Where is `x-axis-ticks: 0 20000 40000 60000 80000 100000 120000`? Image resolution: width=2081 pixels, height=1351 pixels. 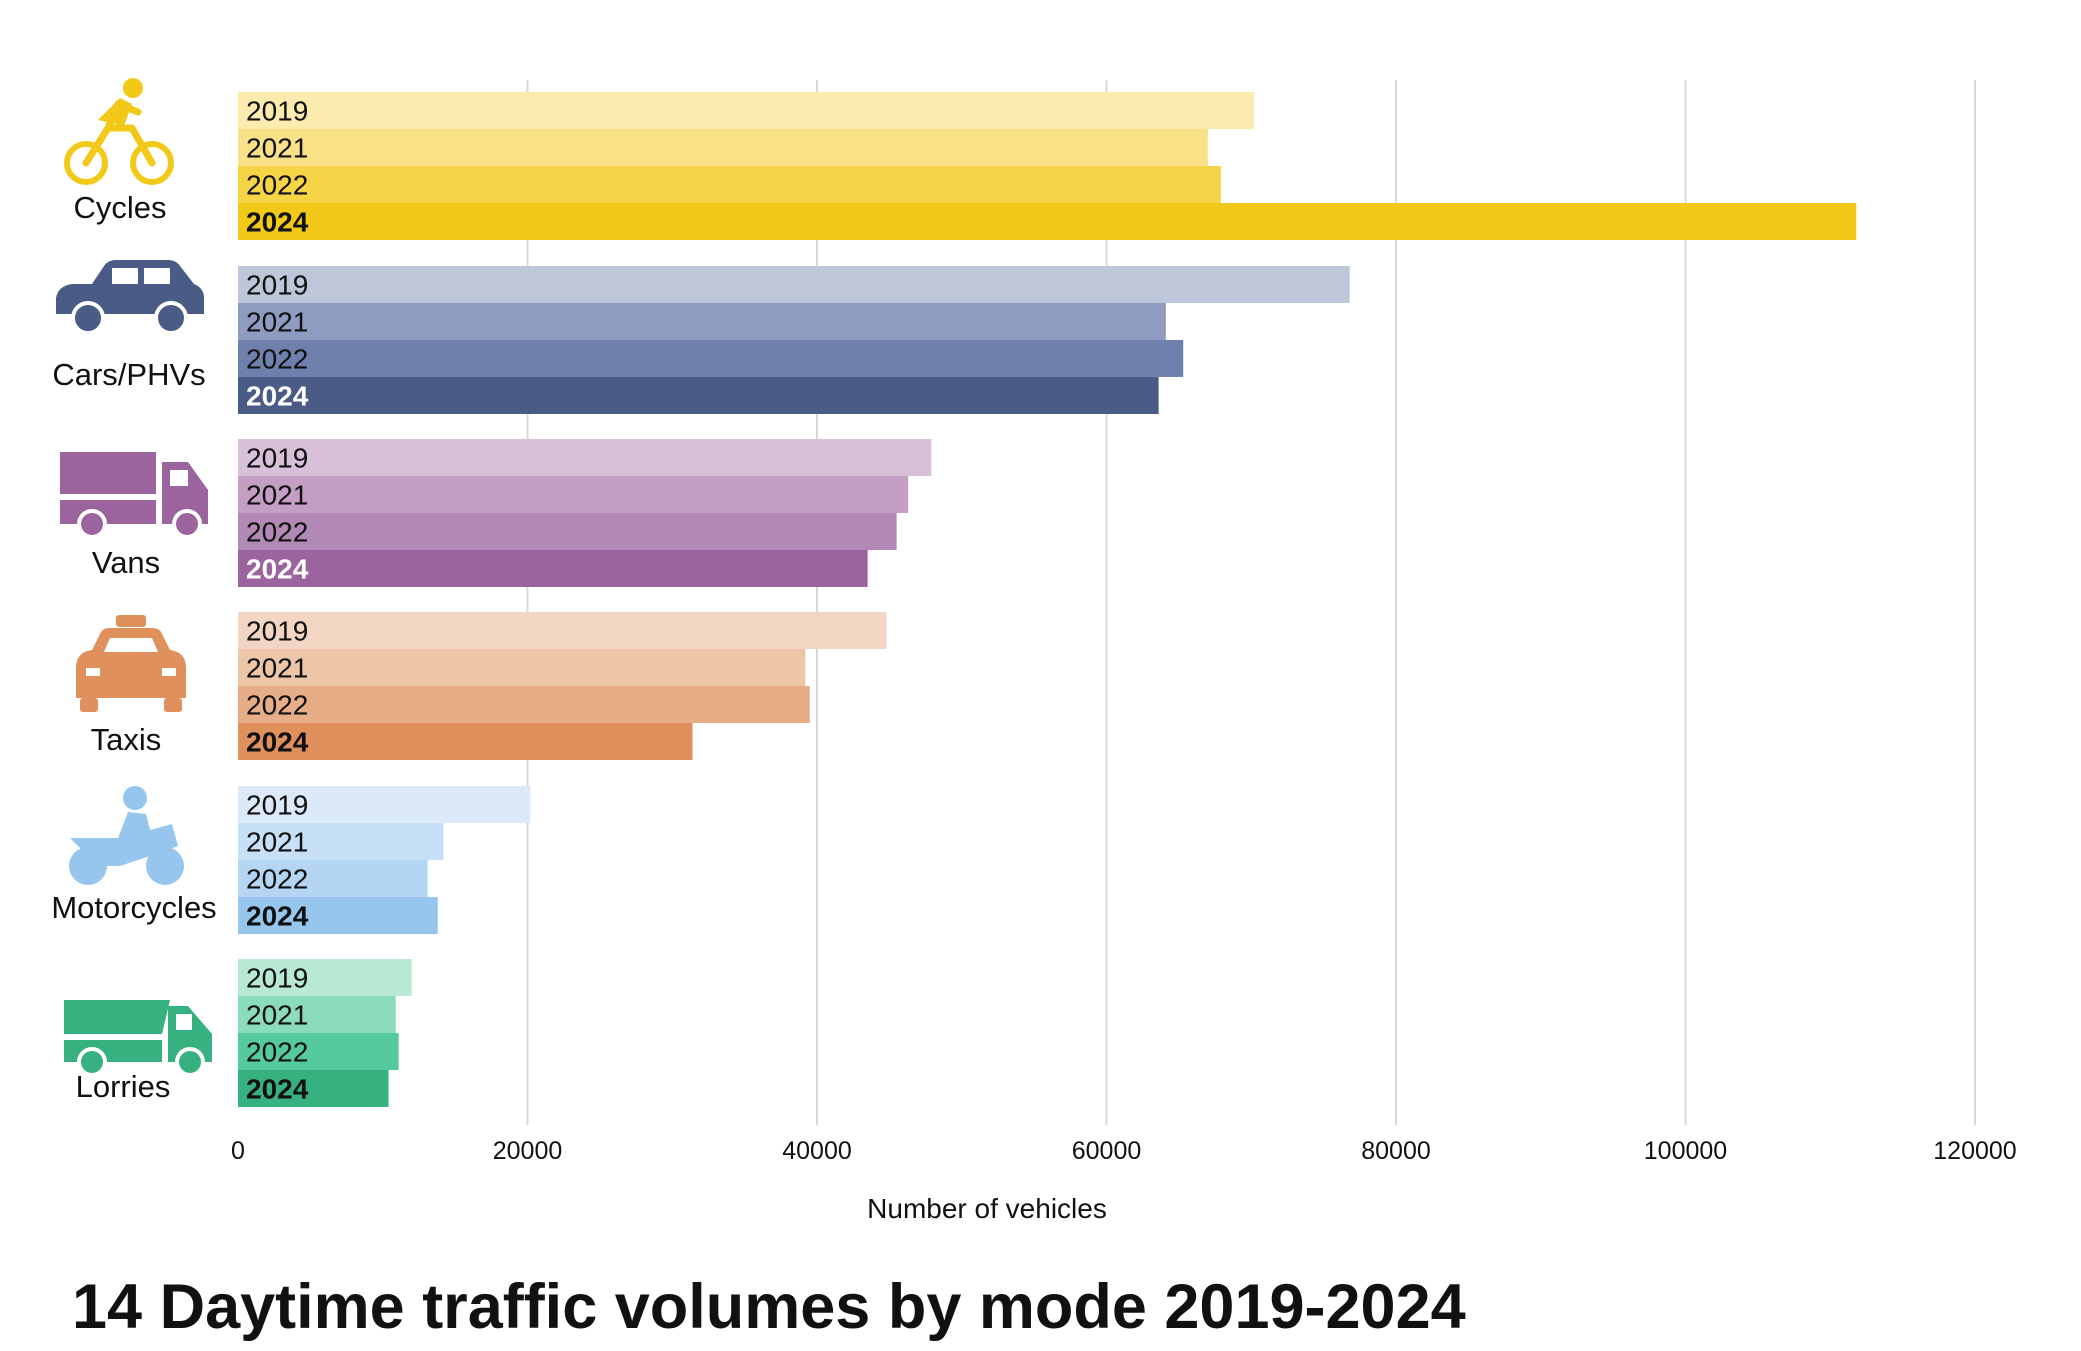
x-axis-ticks: 0 20000 40000 60000 80000 100000 120000 is located at coordinates (1124, 1151).